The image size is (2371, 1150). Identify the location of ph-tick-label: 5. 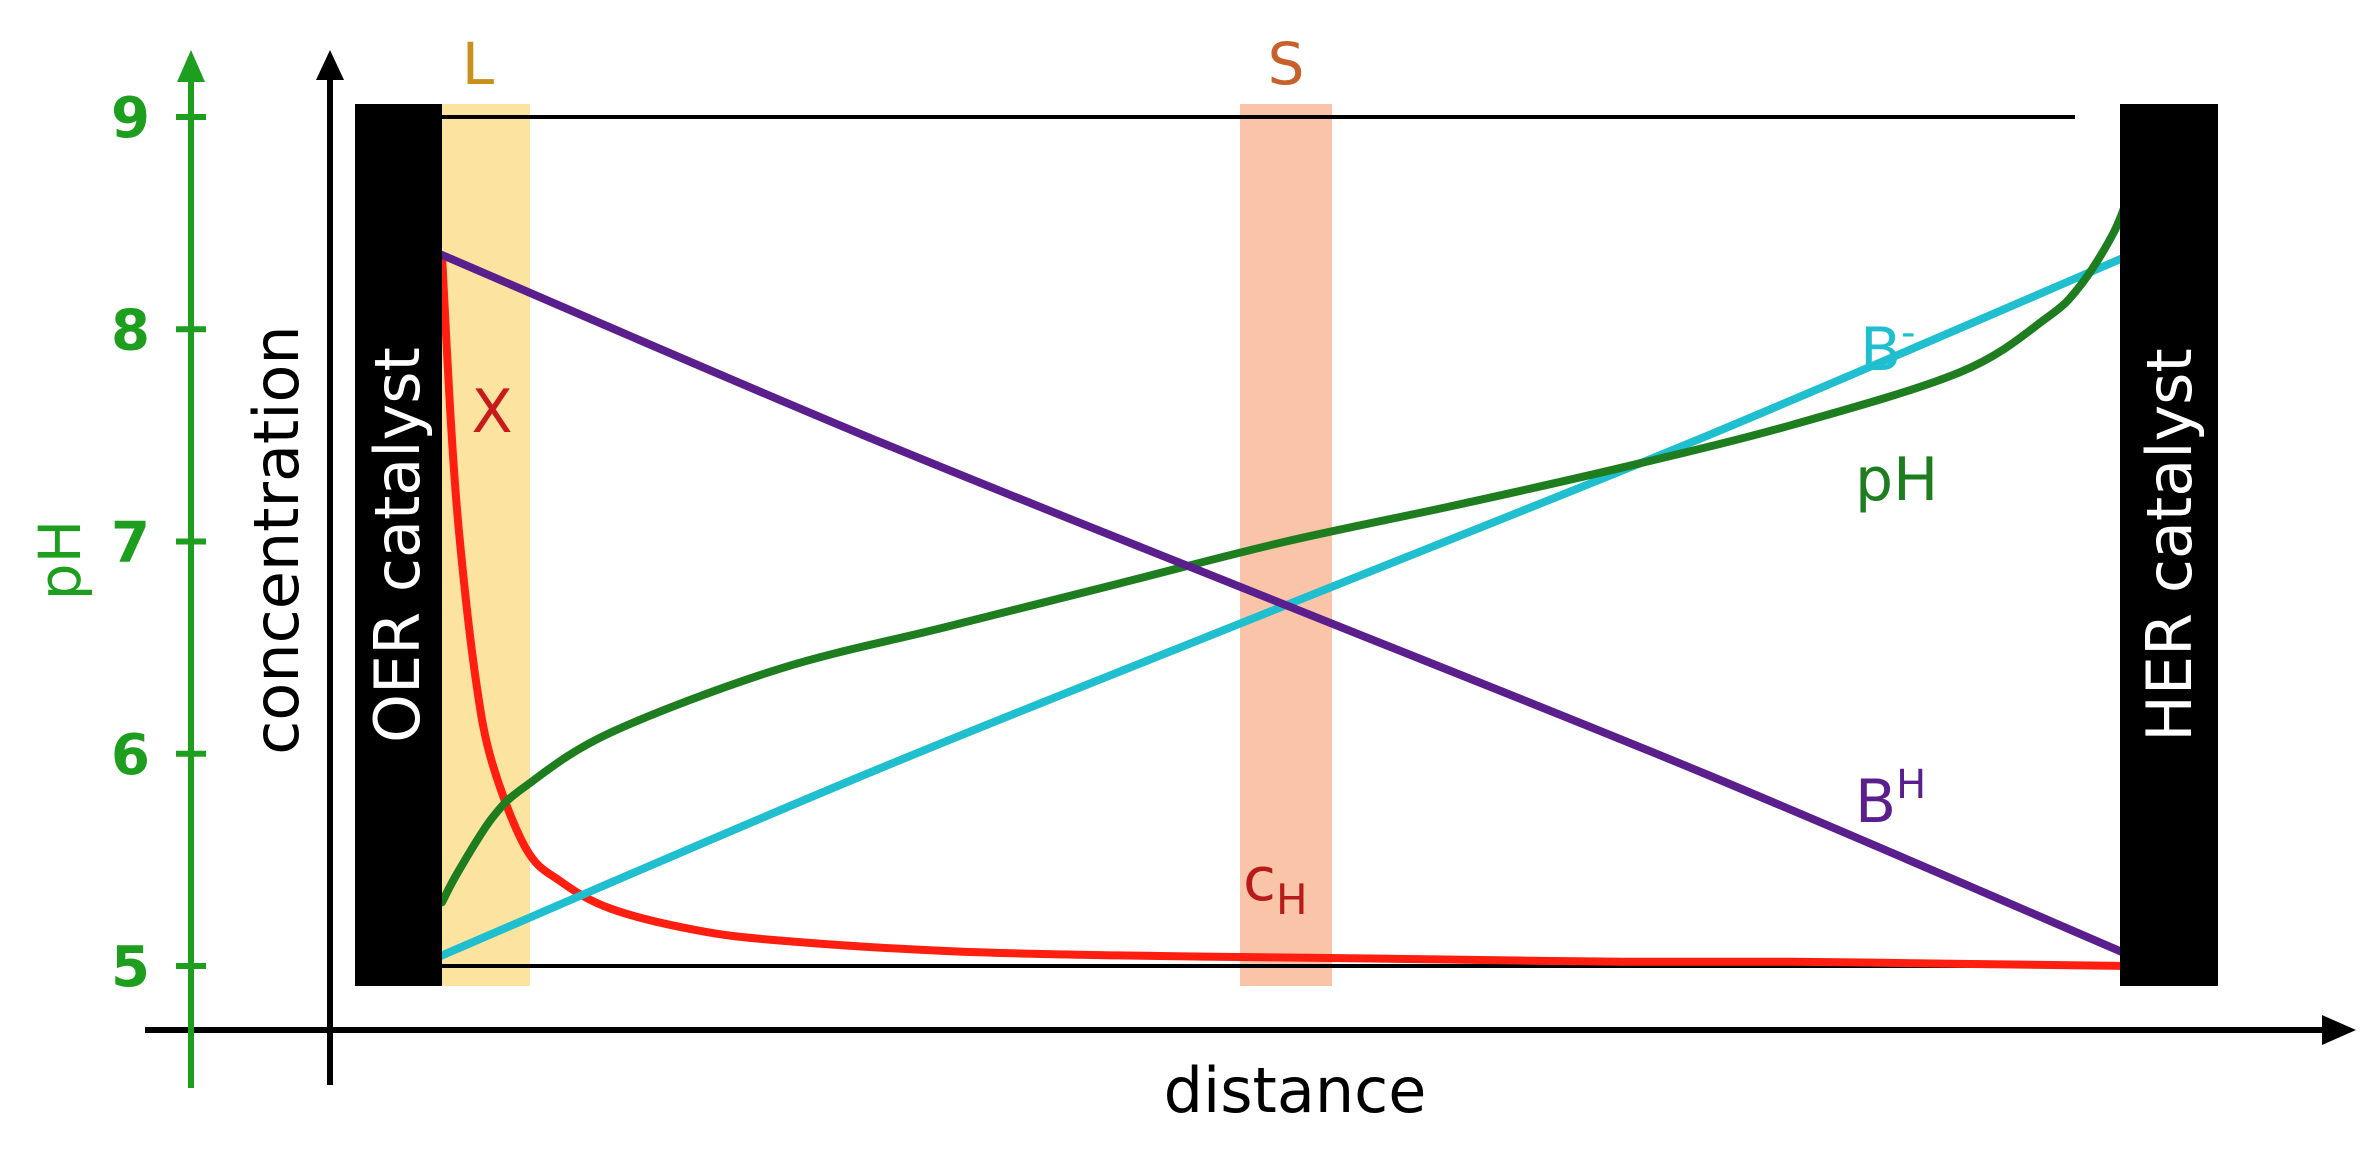
(130, 967).